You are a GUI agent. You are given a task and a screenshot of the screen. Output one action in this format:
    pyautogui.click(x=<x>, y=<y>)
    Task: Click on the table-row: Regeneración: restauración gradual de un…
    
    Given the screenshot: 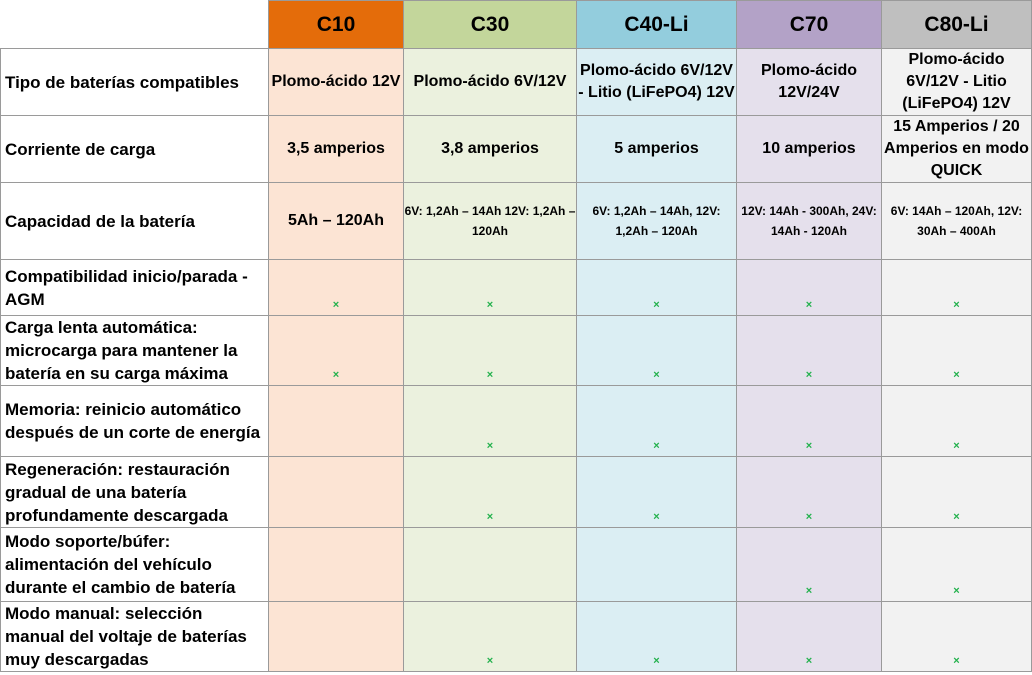 What is the action you would take?
    pyautogui.click(x=516, y=492)
    